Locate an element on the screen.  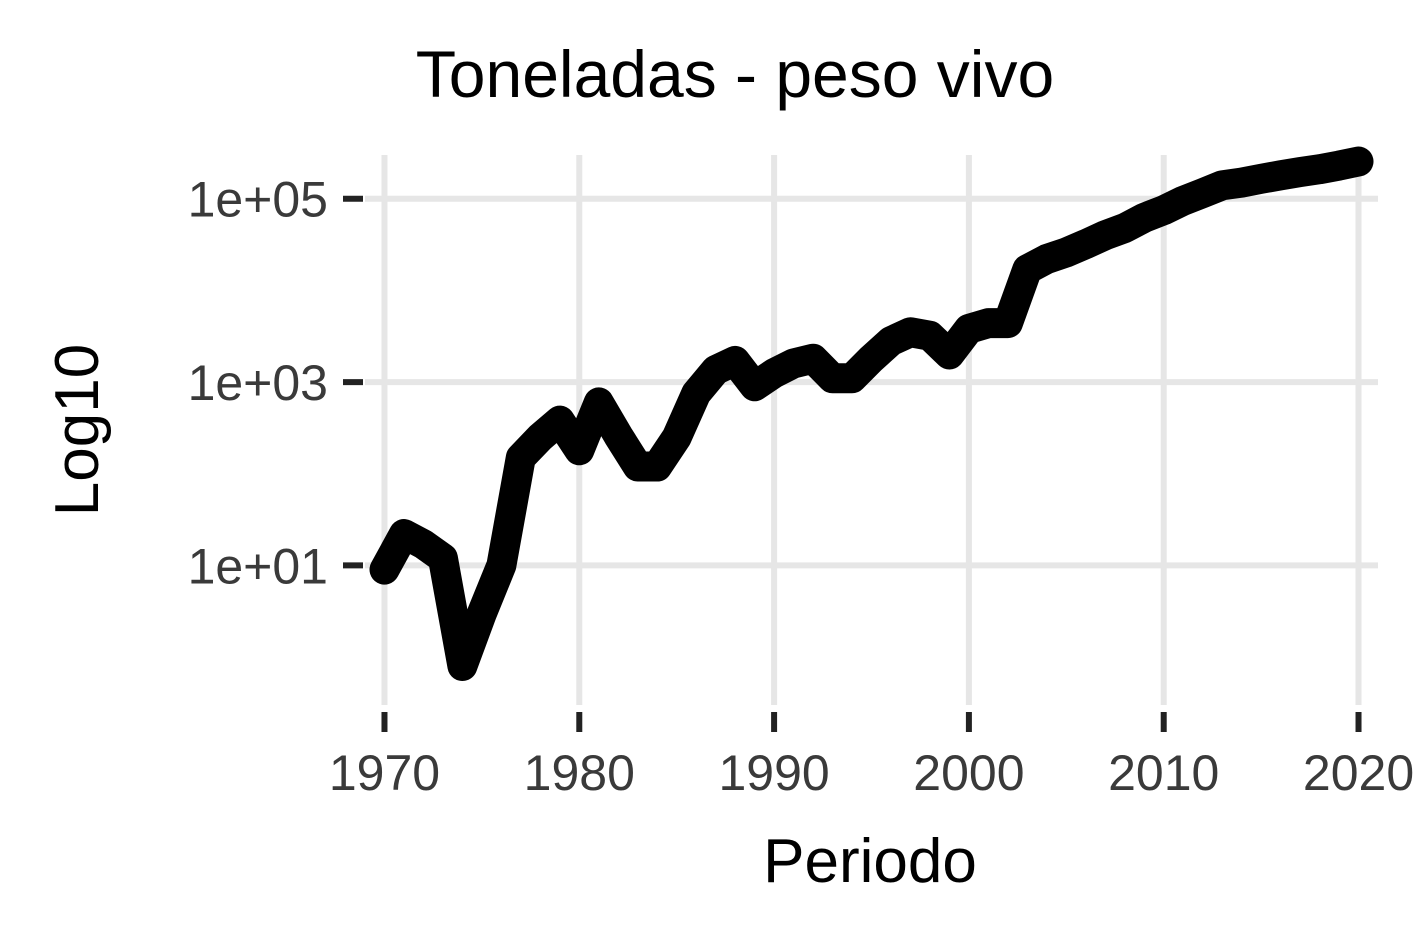
chart-title: Toneladas - peso vivo is located at coordinates (735, 74).